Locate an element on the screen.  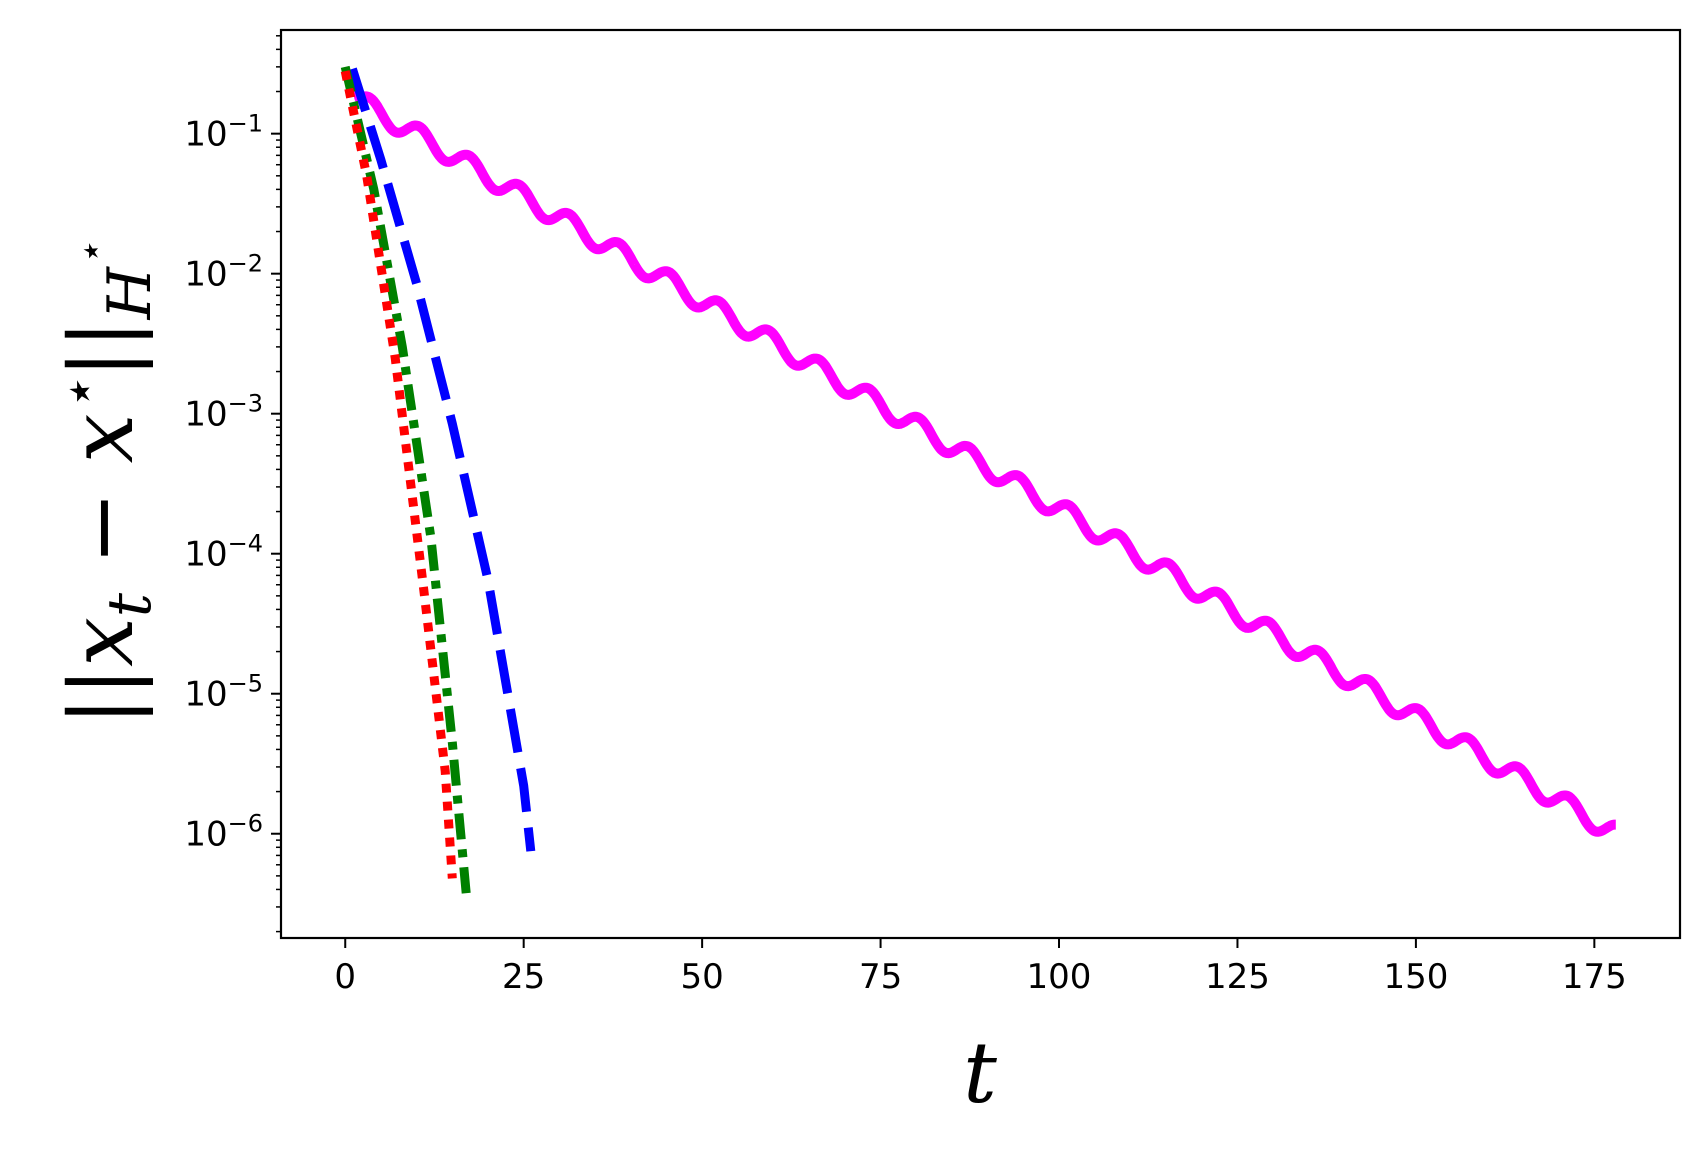
y-label-norm-sup: ⋆ is located at coordinates (91, 254).